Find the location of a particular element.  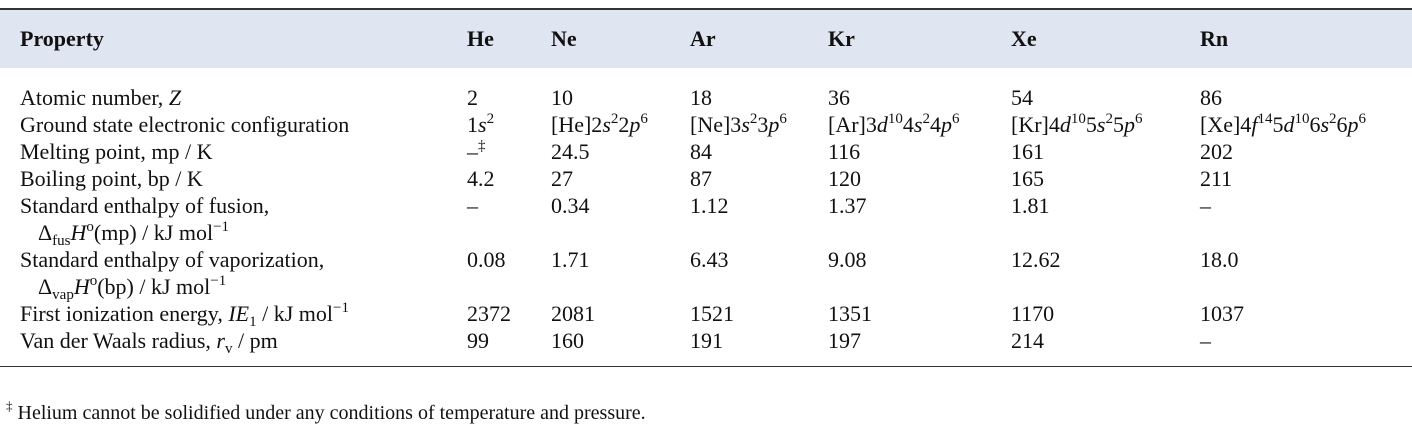

cell-text: / kJ mol is located at coordinates (295, 313).